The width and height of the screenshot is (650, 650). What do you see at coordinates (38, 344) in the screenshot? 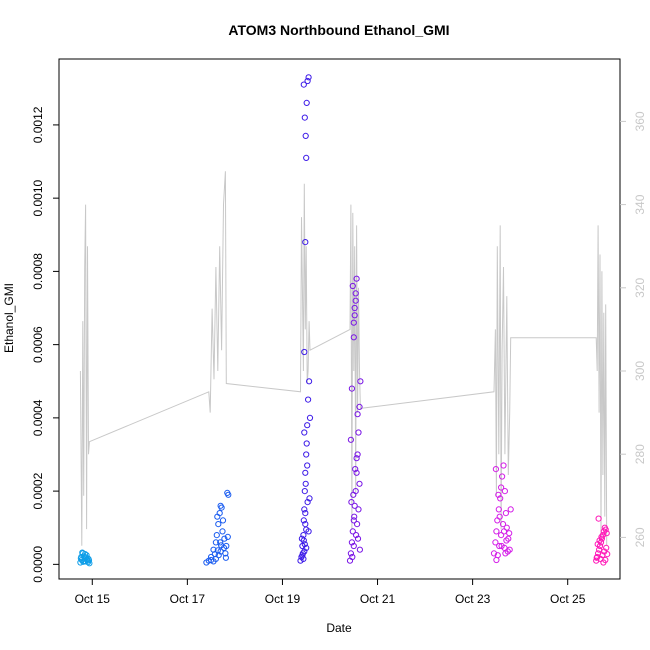
I see `y-tick-label: 0.0006` at bounding box center [38, 344].